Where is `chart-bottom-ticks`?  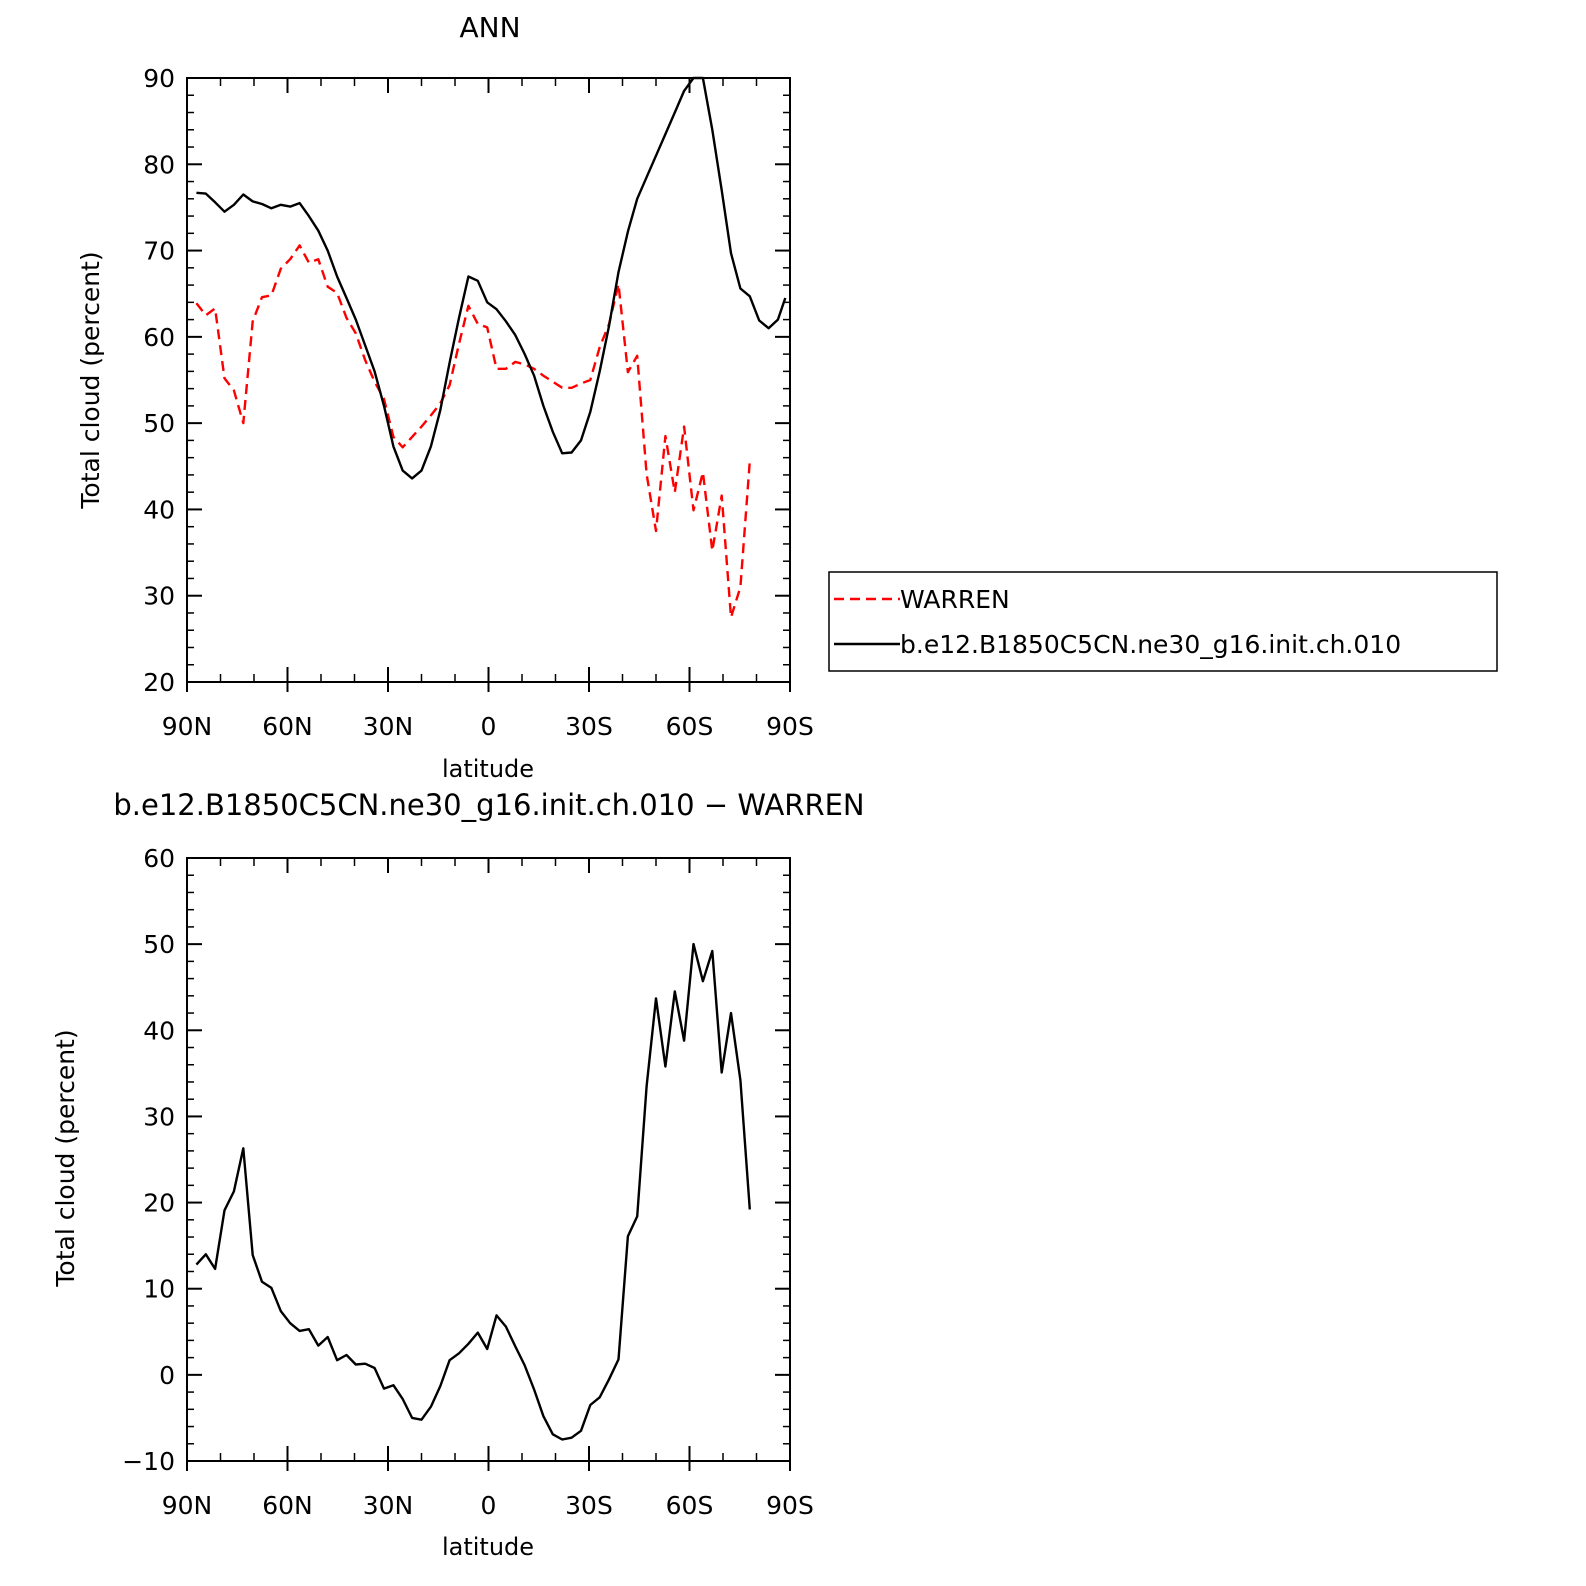 chart-bottom-ticks is located at coordinates (488, 1164).